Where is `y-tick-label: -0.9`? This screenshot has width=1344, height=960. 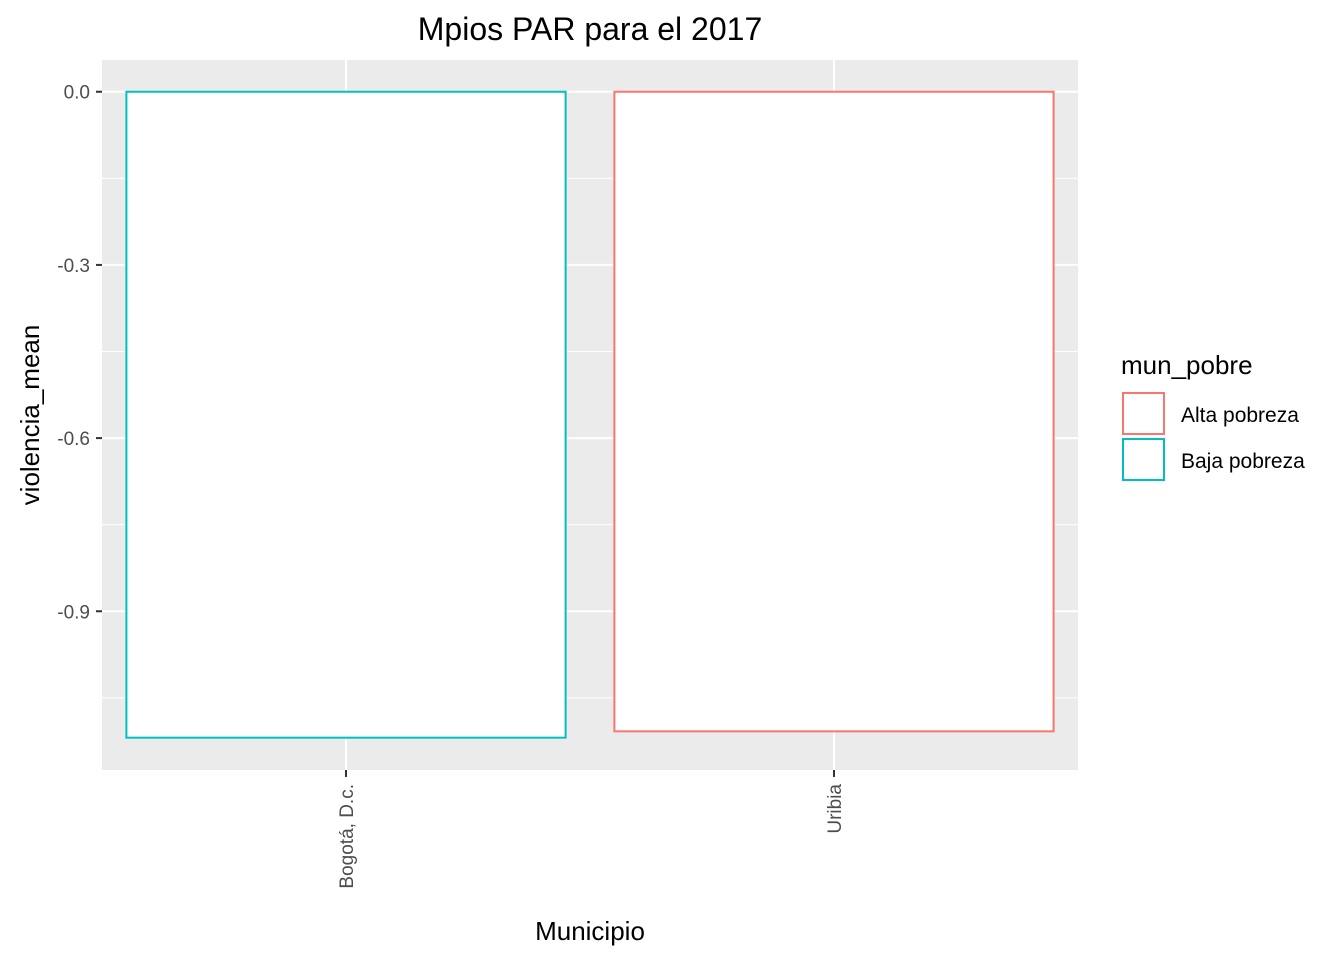
y-tick-label: -0.9 is located at coordinates (73, 612).